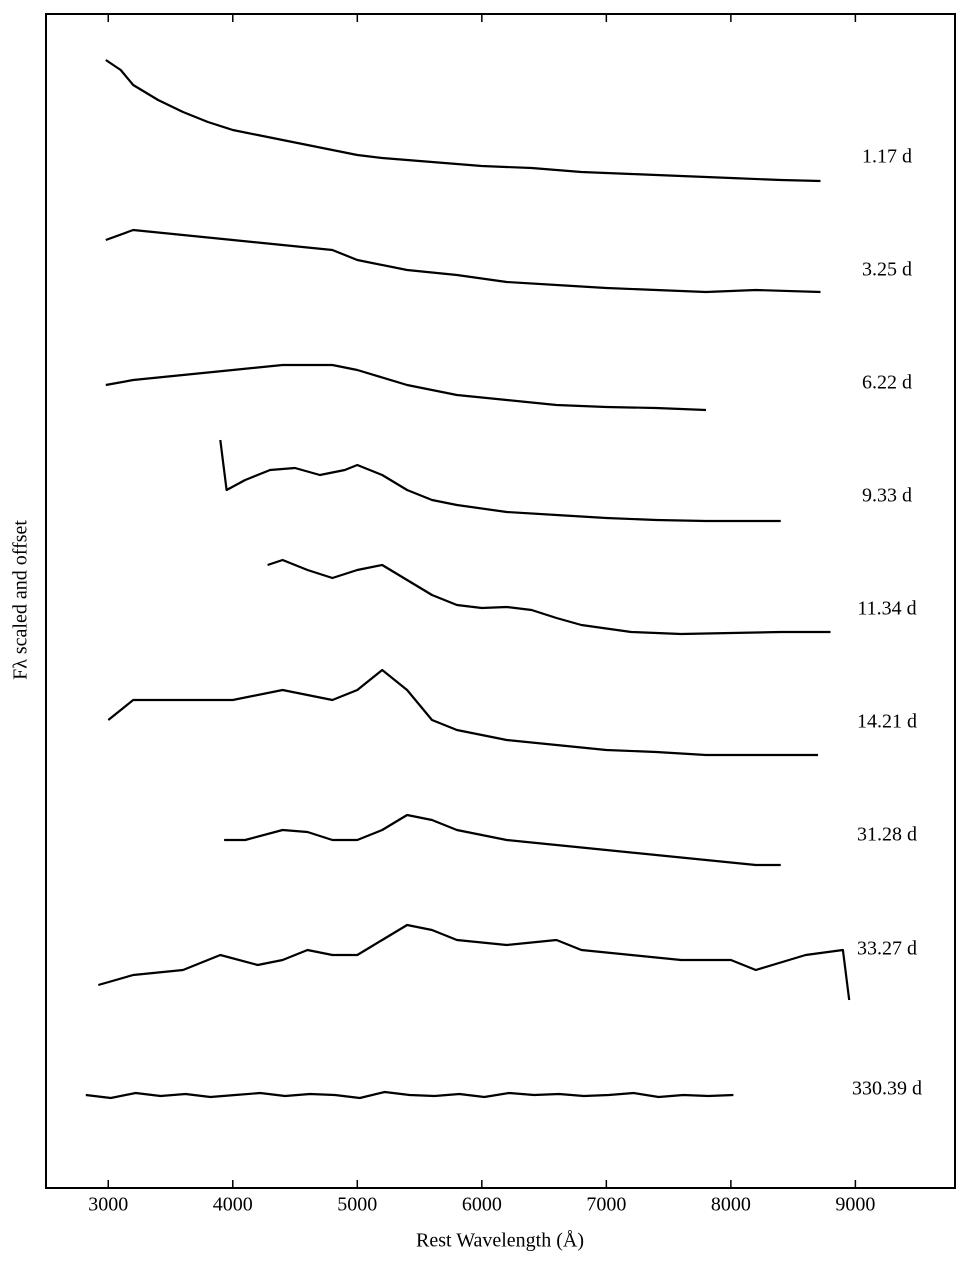 This screenshot has height=1269, width=970. Describe the element at coordinates (731, 1205) in the screenshot. I see `x-tick-label: 8000` at that location.